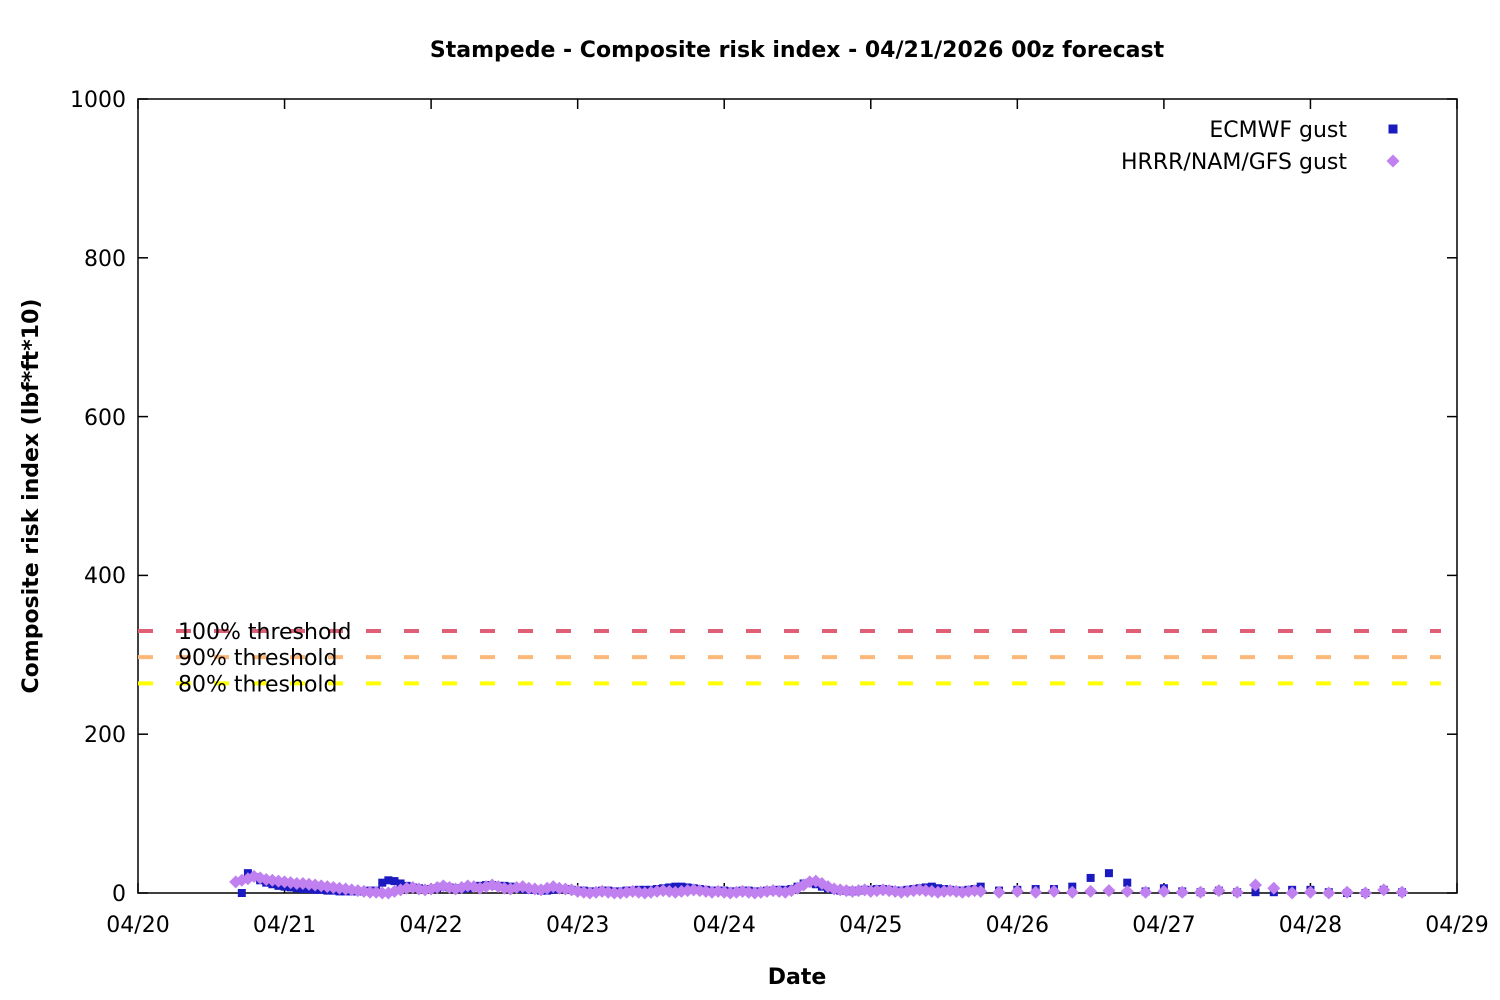 The image size is (1500, 1000). Describe the element at coordinates (265, 632) in the screenshot. I see `threshold-label-100: 100% threshold` at that location.